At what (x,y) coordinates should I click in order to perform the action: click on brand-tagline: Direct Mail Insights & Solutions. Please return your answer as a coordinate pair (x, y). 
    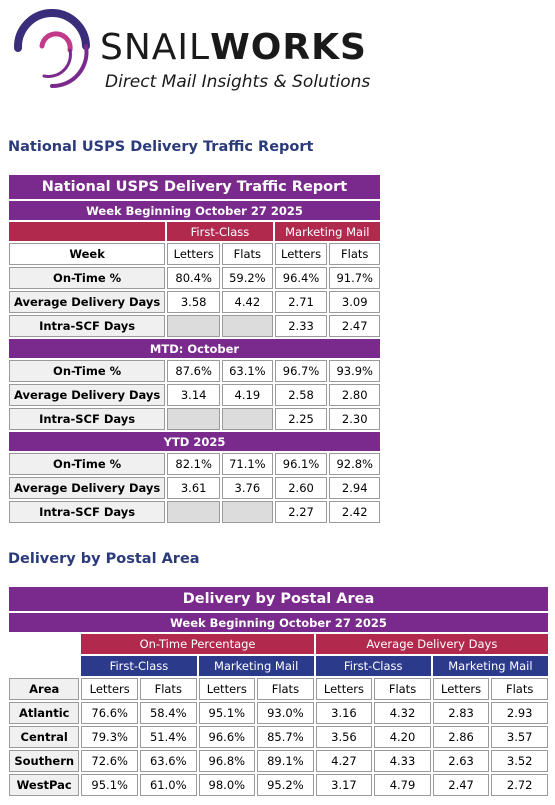
    Looking at the image, I should click on (238, 82).